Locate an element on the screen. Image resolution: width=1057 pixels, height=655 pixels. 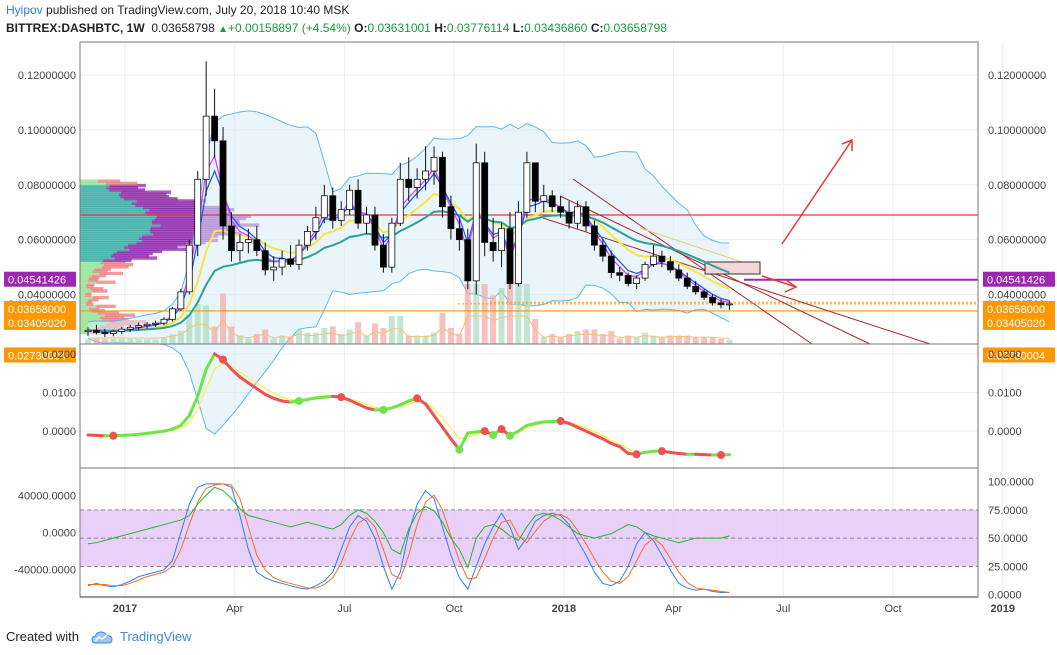
price-tag-left is located at coordinates (40, 308).